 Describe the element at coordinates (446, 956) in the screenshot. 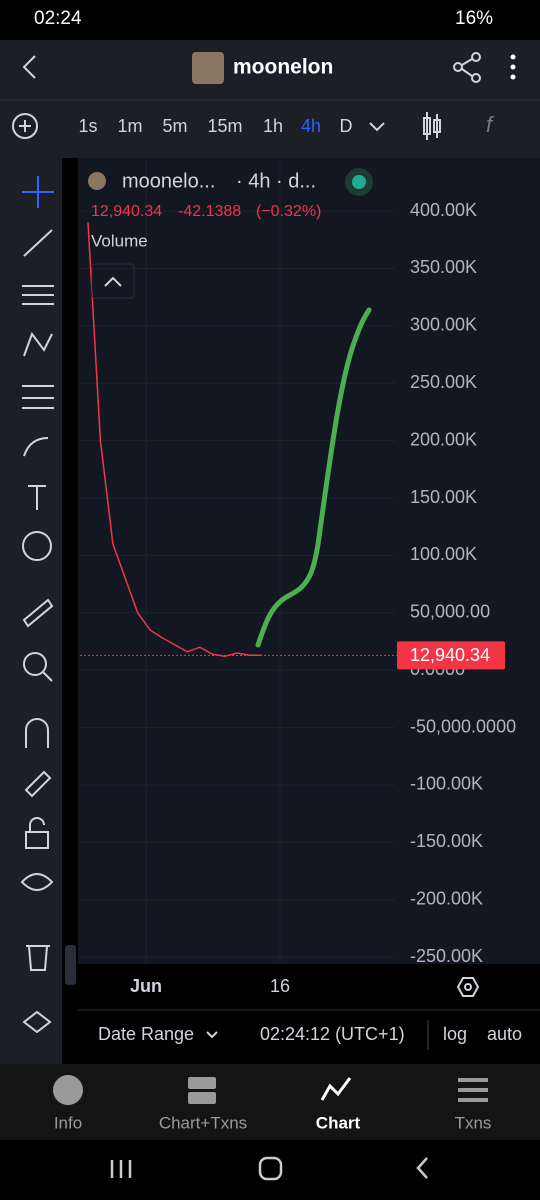

I see `y-tick-label: -250.00K` at that location.